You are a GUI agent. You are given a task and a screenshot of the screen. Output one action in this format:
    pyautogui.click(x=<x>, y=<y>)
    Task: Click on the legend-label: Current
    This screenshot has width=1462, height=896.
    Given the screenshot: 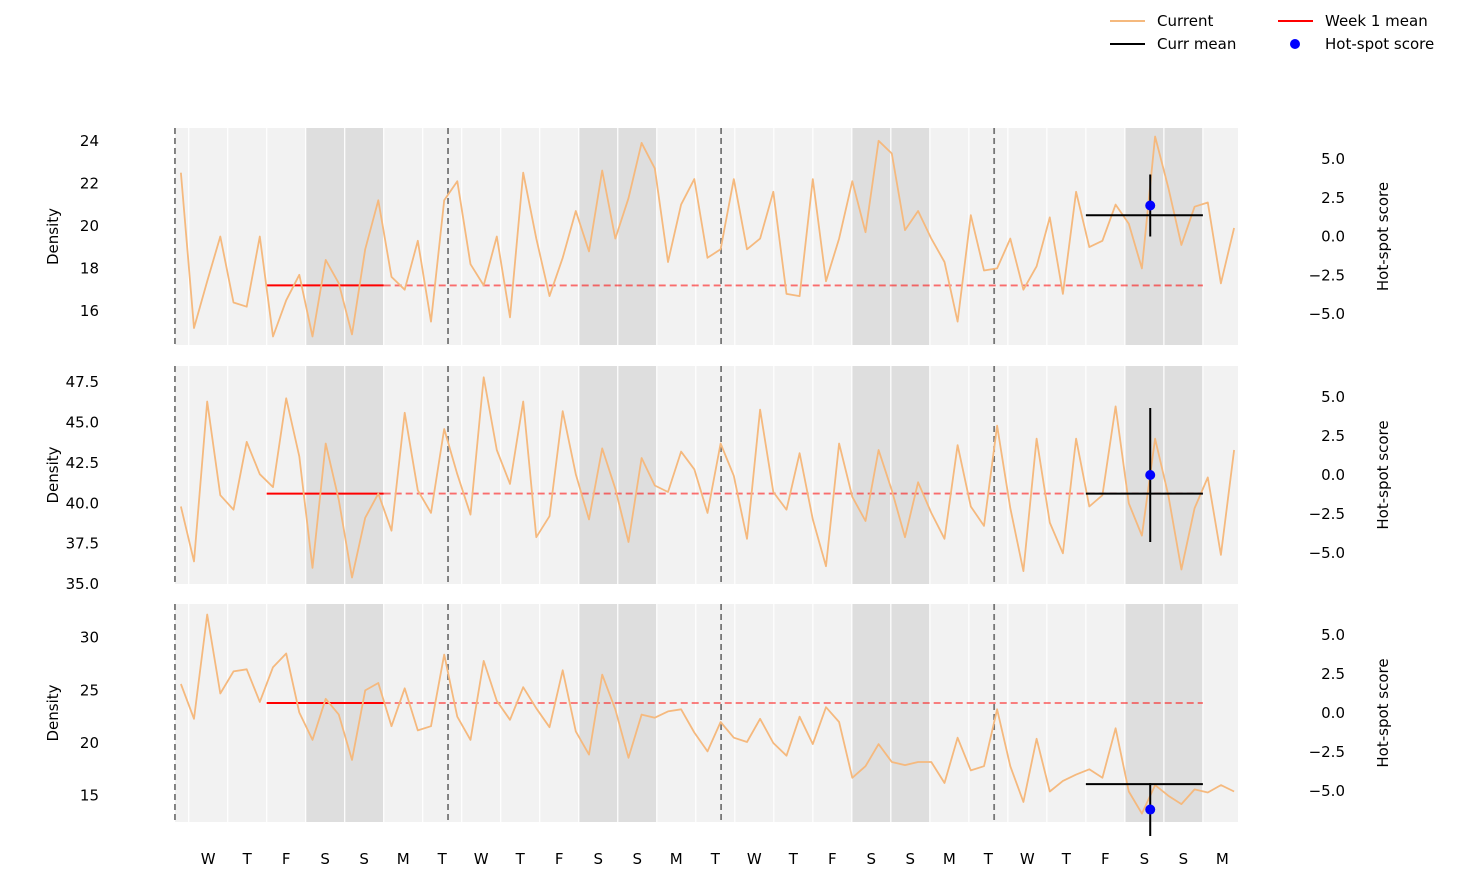 What is the action you would take?
    pyautogui.click(x=1185, y=21)
    